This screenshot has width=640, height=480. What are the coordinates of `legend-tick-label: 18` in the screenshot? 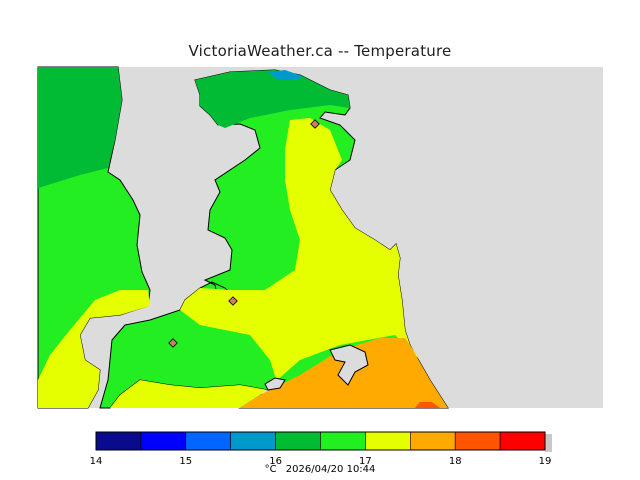 It's located at (455, 461).